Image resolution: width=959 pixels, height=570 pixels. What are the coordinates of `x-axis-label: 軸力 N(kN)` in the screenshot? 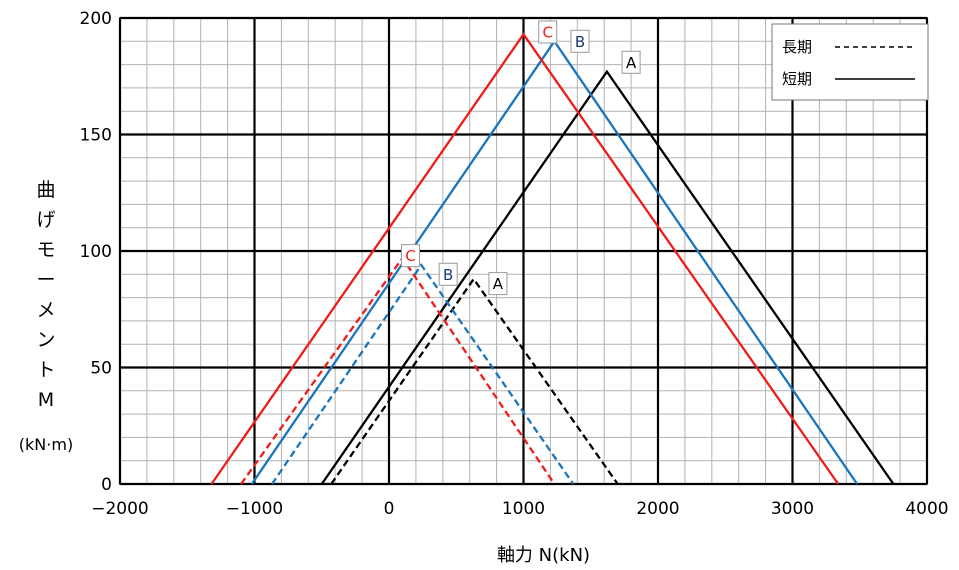 It's located at (543, 555).